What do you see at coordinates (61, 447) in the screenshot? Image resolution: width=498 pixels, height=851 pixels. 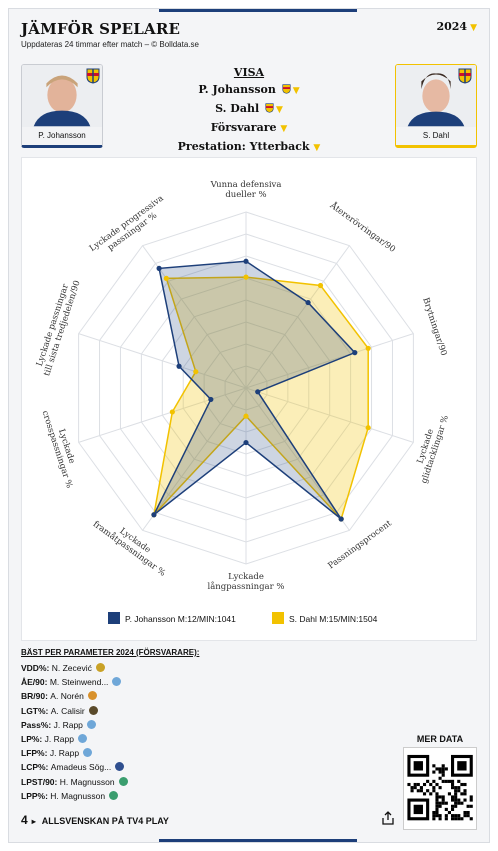 I see `axis-label: Lyckadecrosspassningar %` at bounding box center [61, 447].